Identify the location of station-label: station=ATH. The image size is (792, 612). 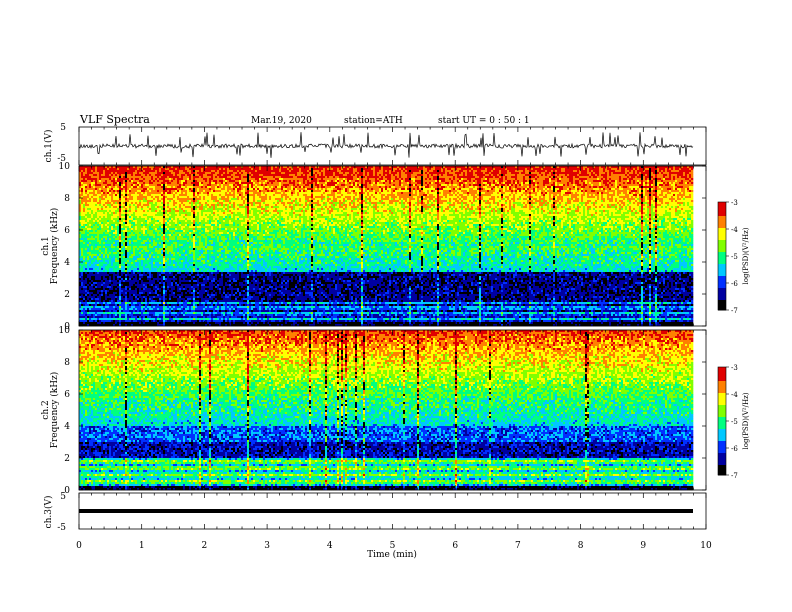
(373, 121).